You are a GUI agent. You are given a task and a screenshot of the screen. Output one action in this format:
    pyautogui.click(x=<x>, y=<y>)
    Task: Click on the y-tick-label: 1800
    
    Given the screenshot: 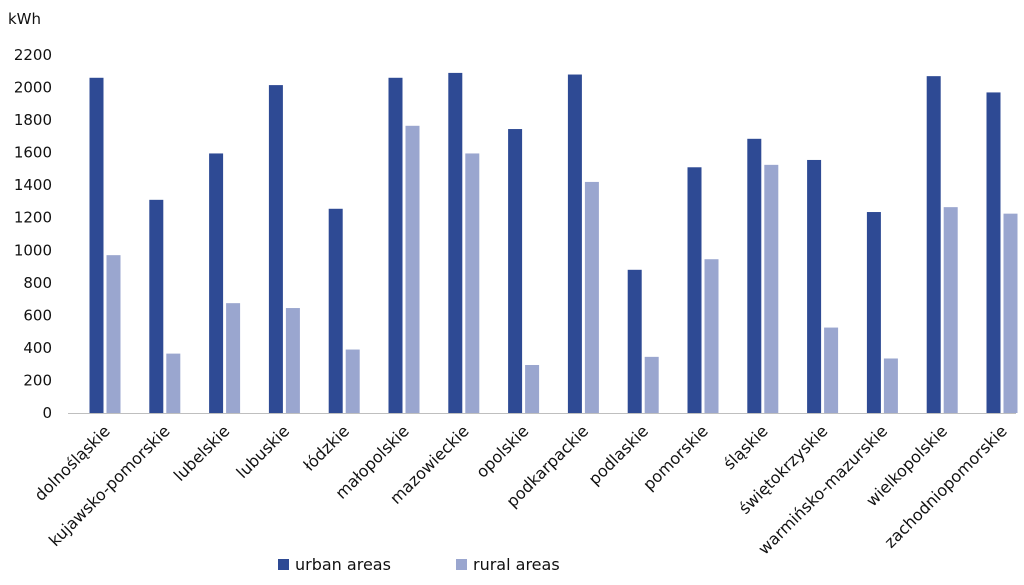 What is the action you would take?
    pyautogui.click(x=33, y=120)
    